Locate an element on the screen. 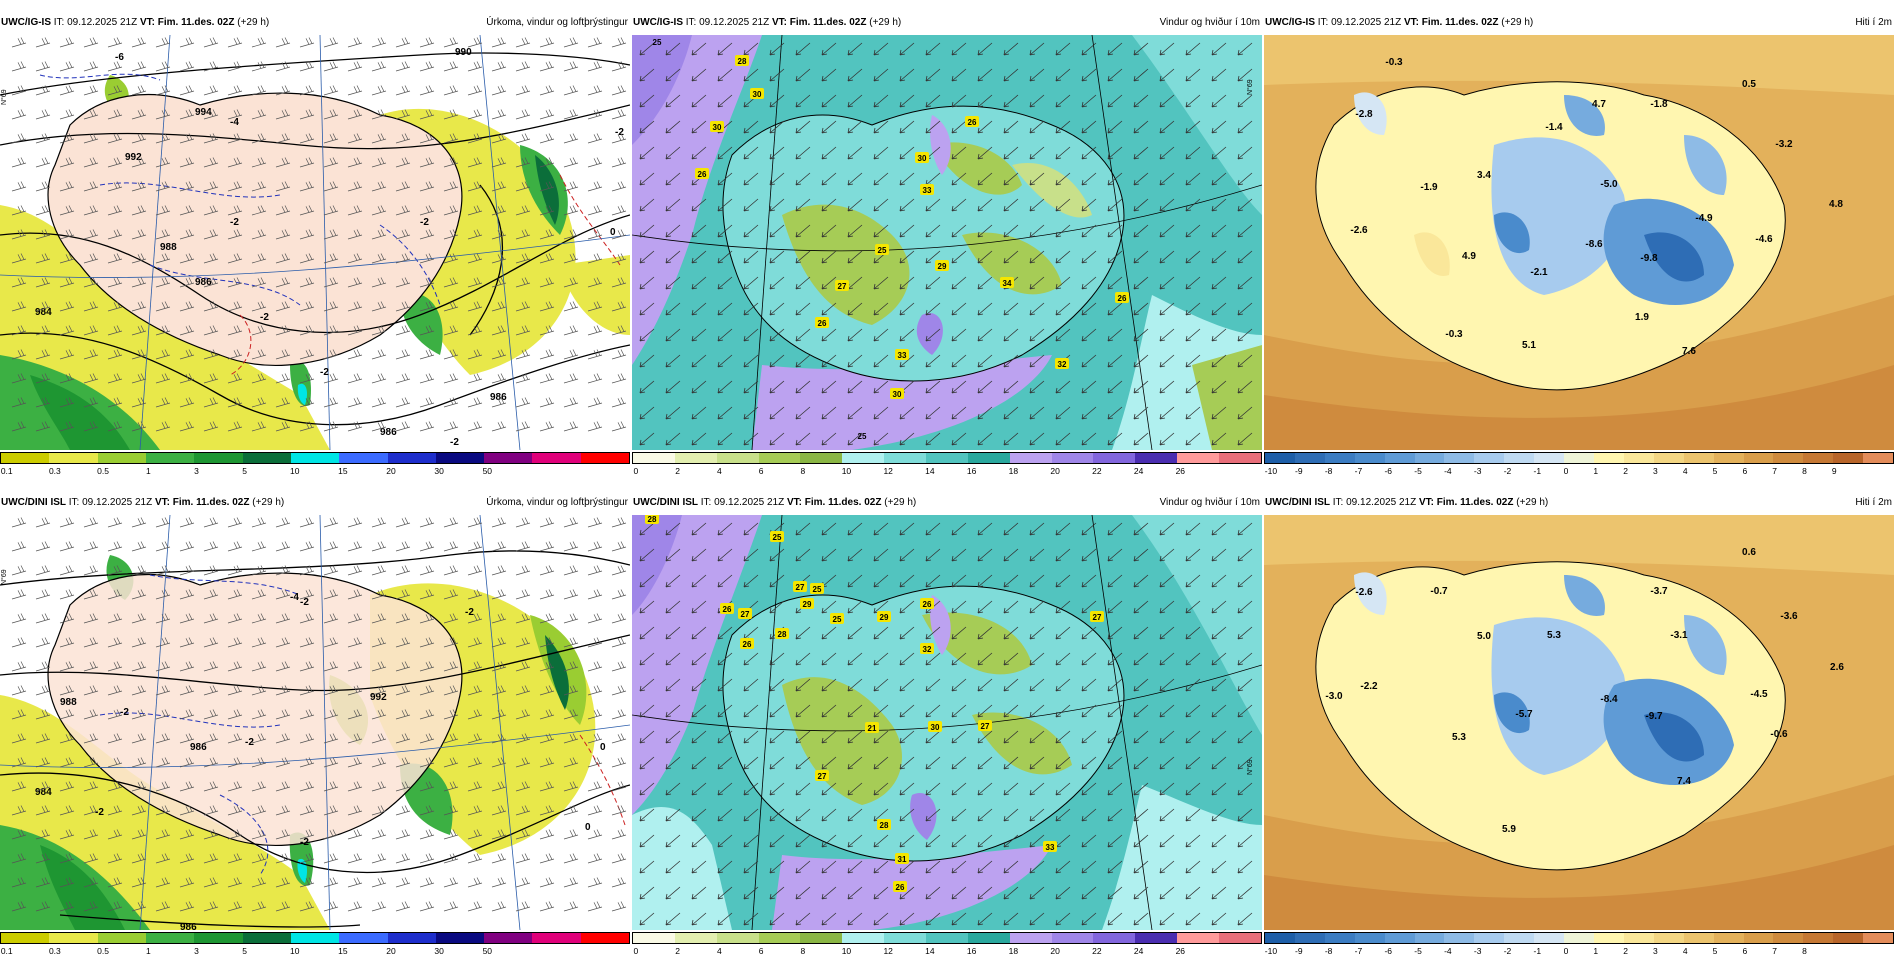 The image size is (1900, 958). colorbar-tick: 5 is located at coordinates (245, 471).